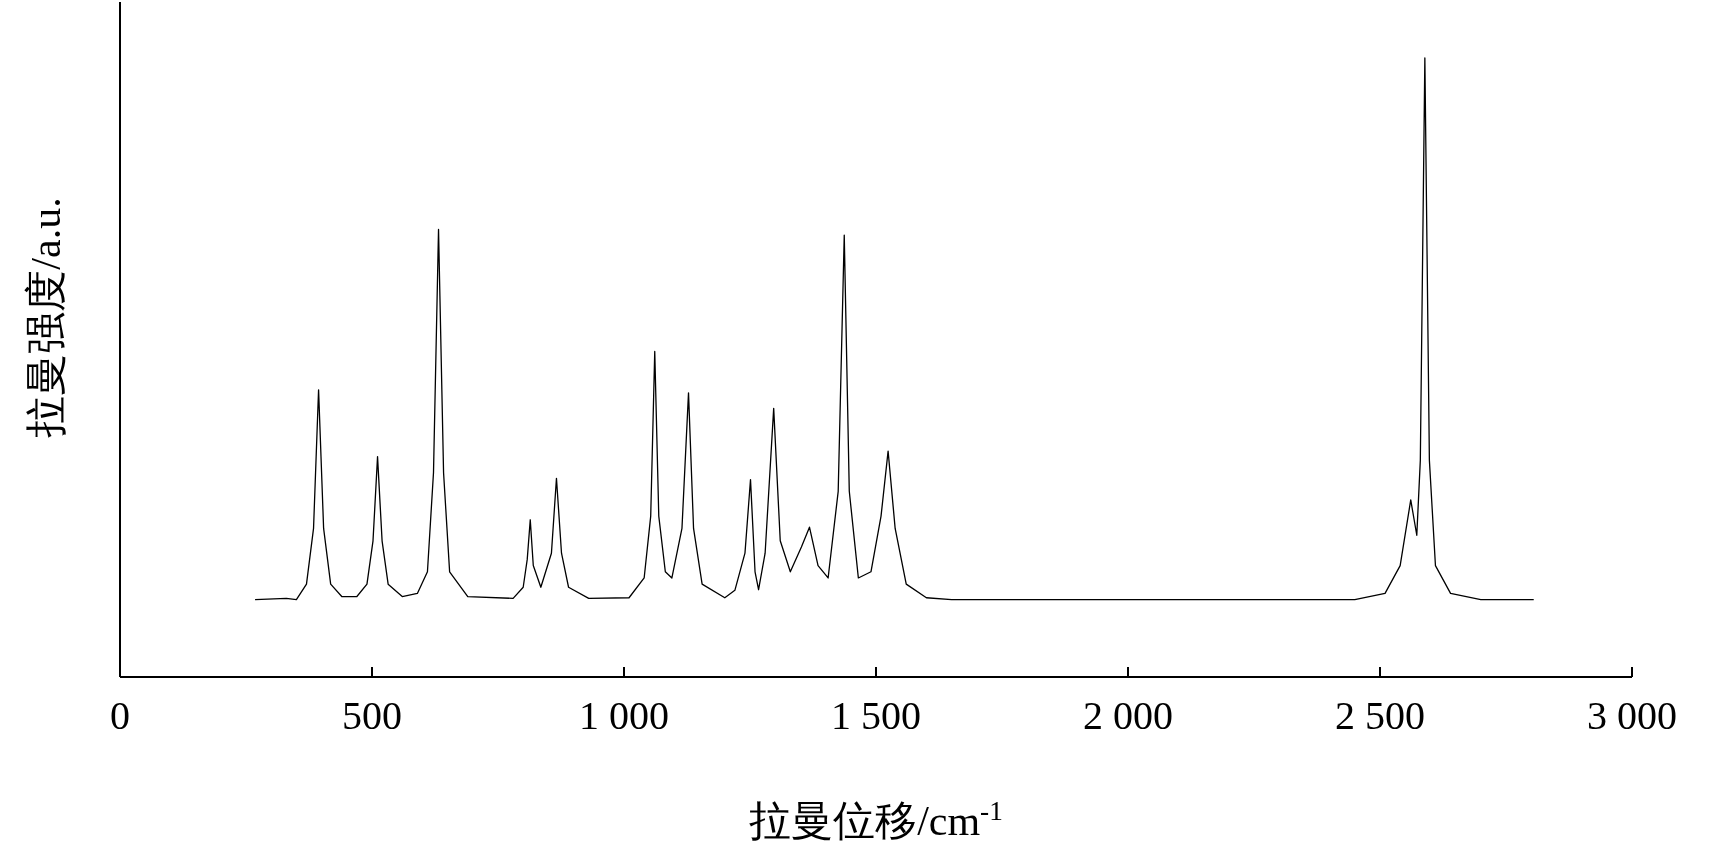 This screenshot has width=1711, height=852. What do you see at coordinates (46, 317) in the screenshot?
I see `y-axis-title: 拉曼强度/a.u.` at bounding box center [46, 317].